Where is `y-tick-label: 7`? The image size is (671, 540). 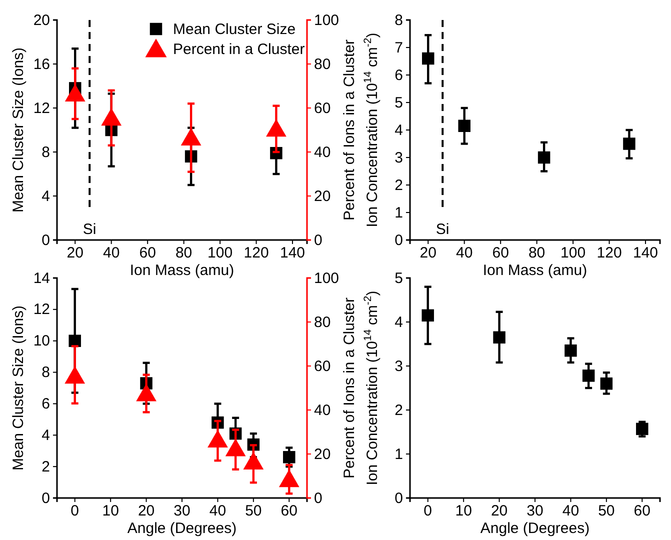
y-tick-label: 7 is located at coordinates (398, 47).